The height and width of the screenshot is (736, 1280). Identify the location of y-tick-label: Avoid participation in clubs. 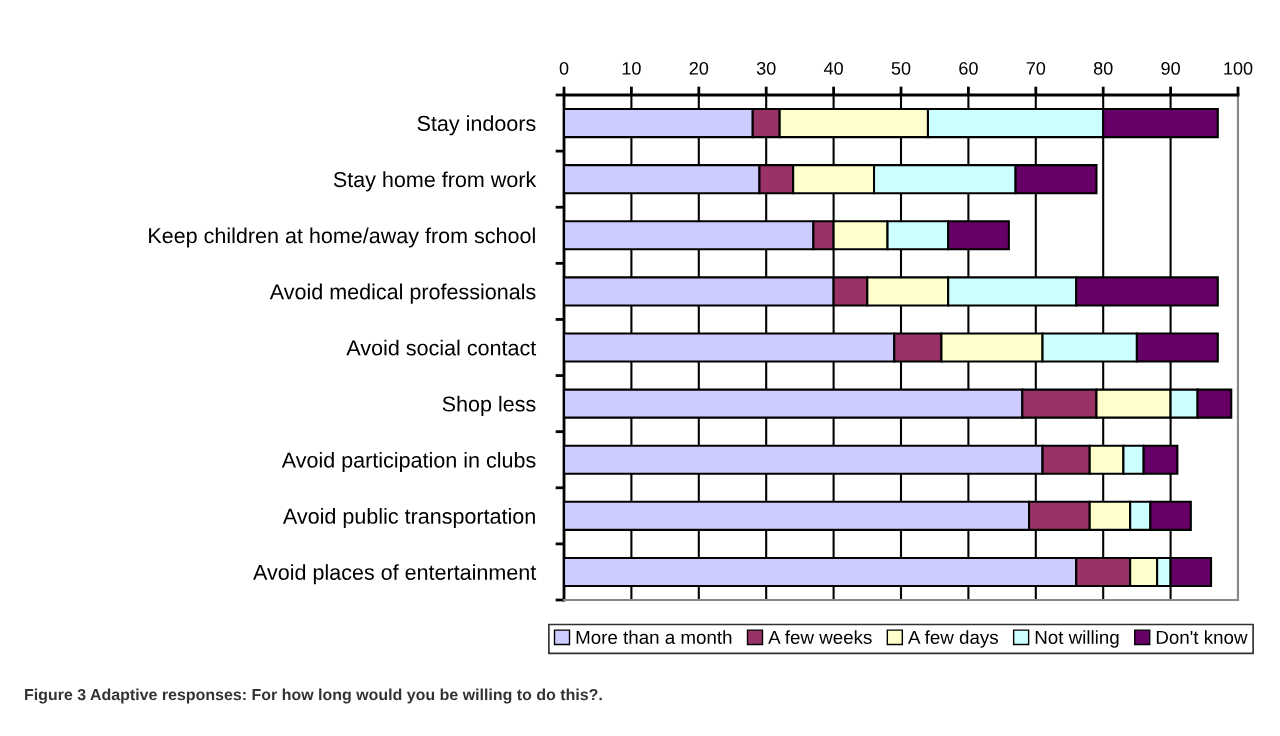
(408, 461).